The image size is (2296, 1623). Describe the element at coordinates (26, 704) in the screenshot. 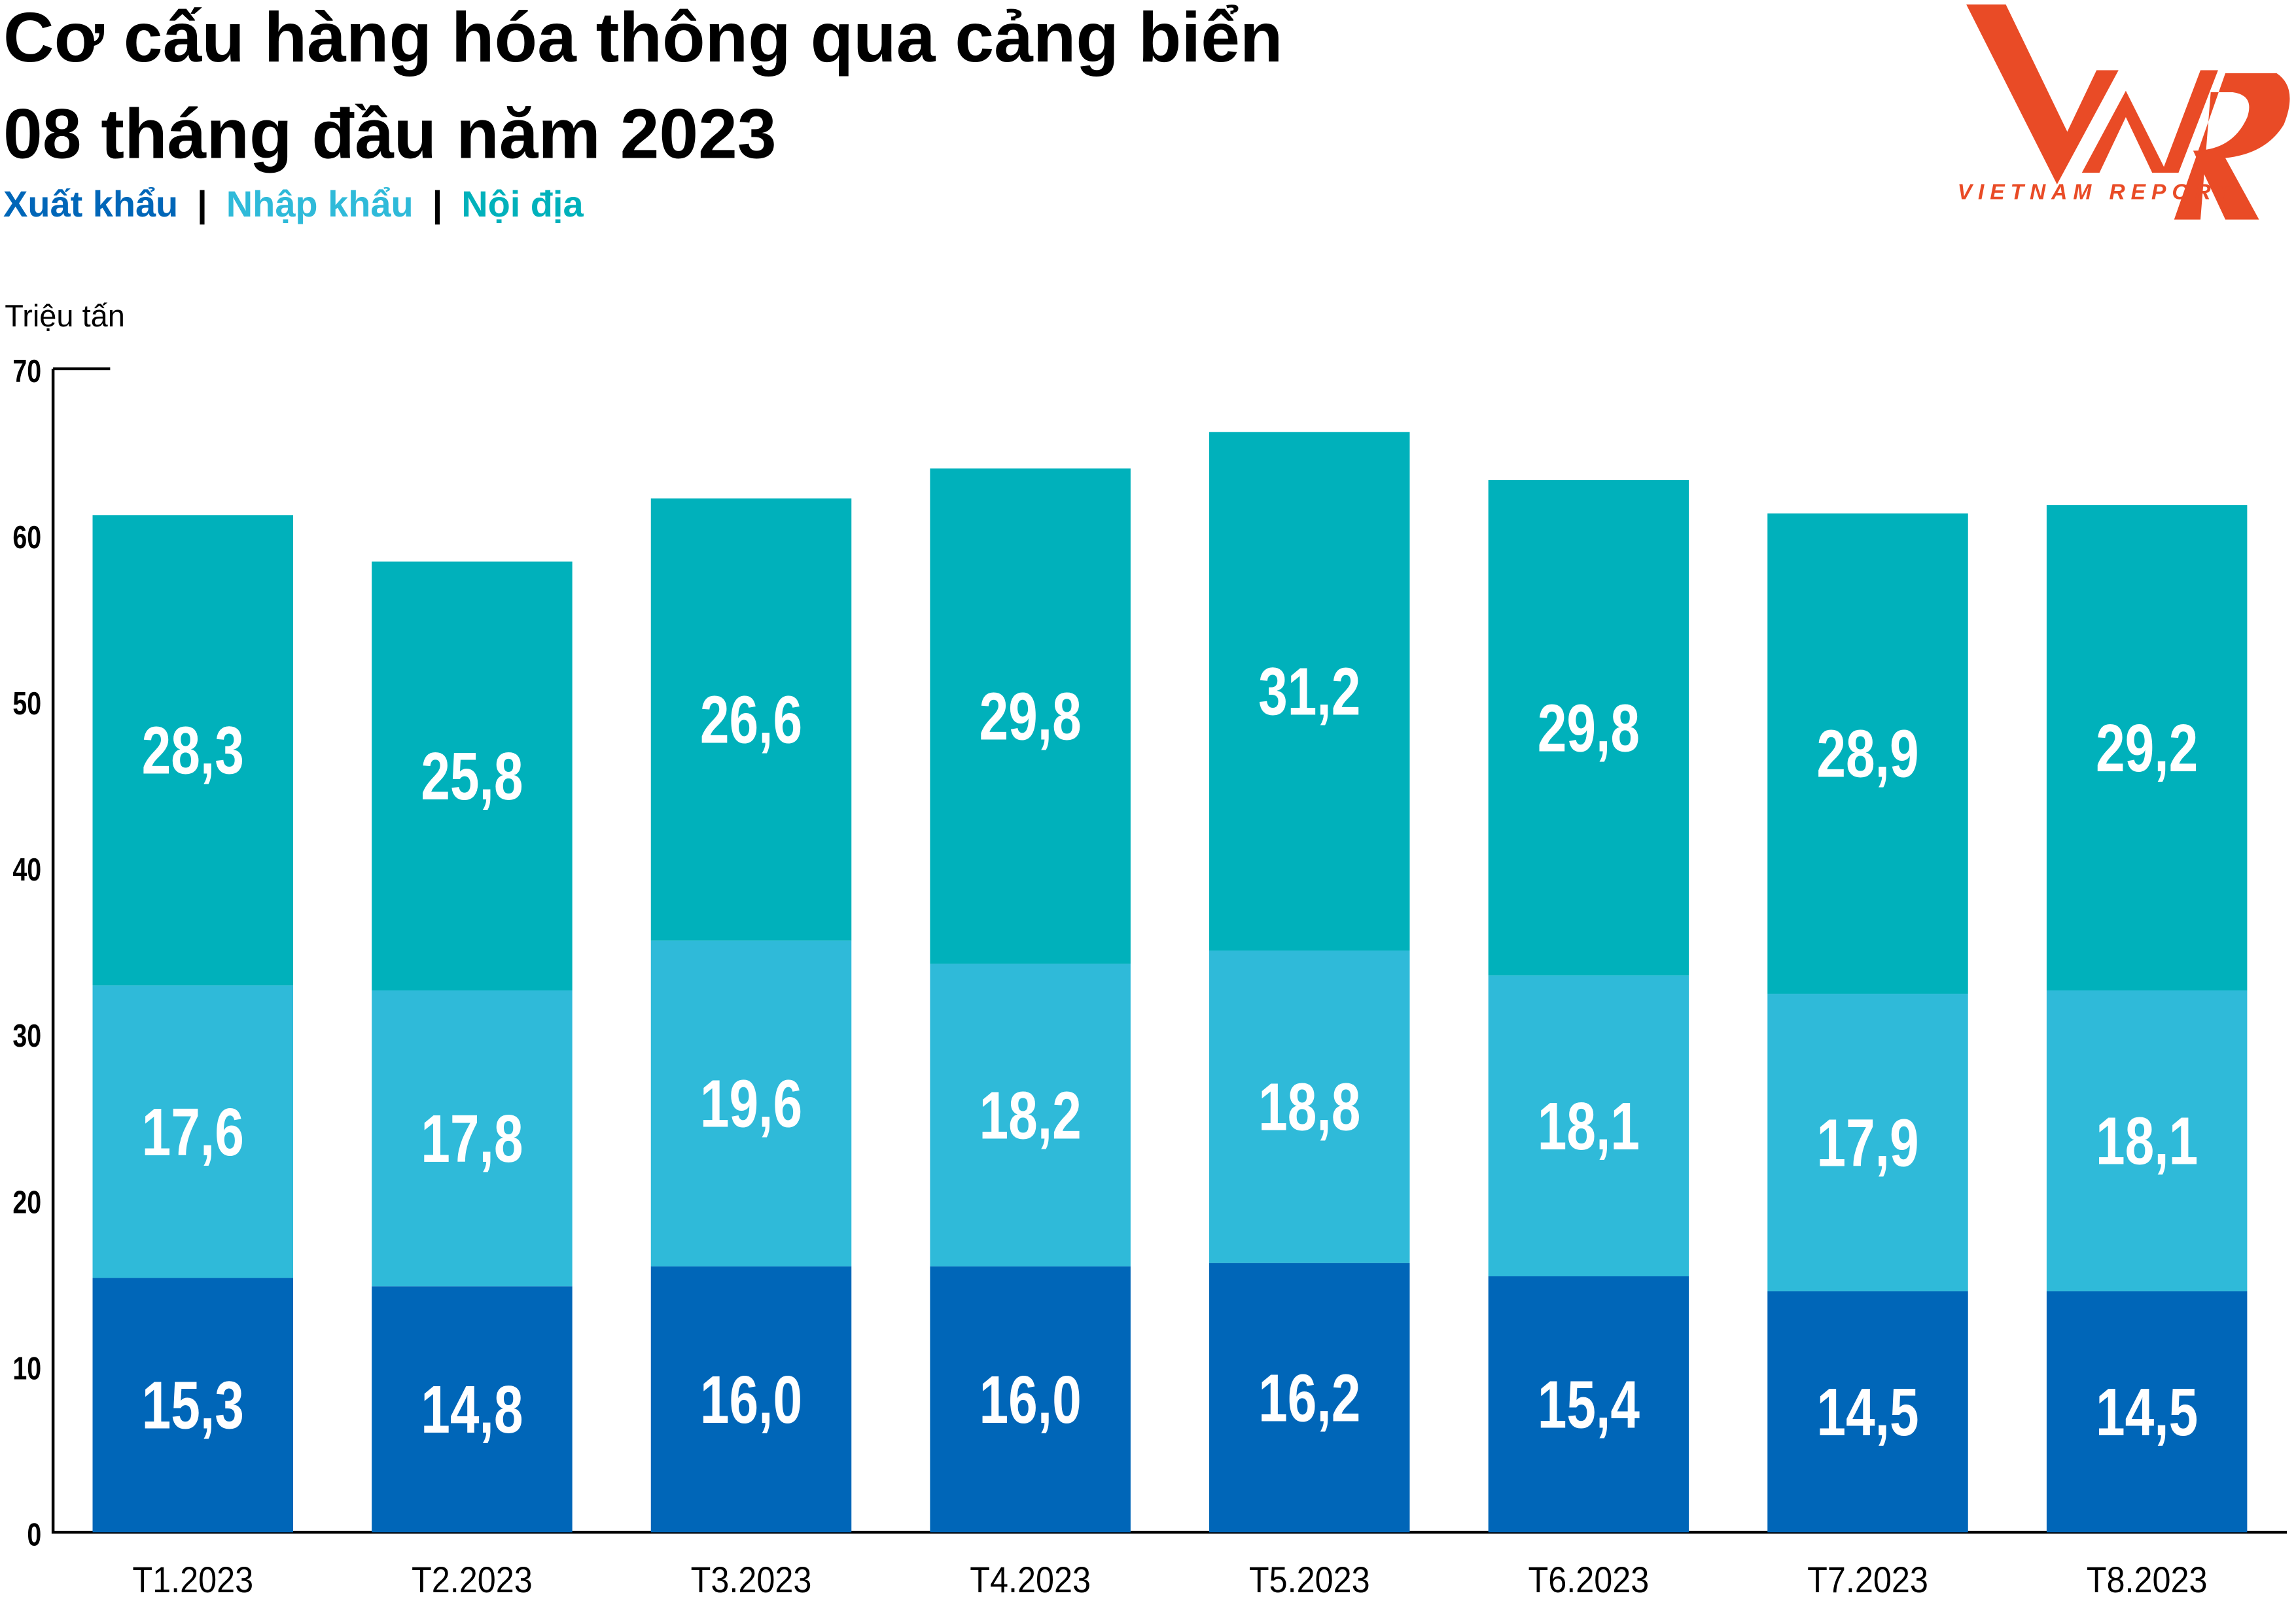

I see `y-tick-label: 50` at that location.